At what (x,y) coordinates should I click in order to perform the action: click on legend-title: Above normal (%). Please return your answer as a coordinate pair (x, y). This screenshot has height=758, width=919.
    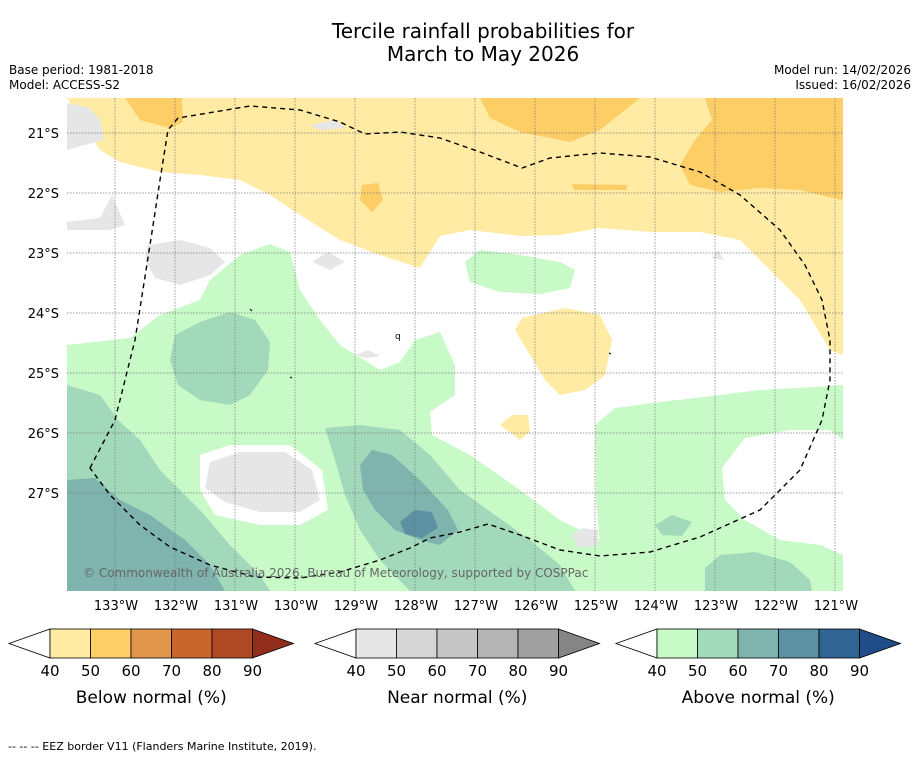
    Looking at the image, I should click on (758, 698).